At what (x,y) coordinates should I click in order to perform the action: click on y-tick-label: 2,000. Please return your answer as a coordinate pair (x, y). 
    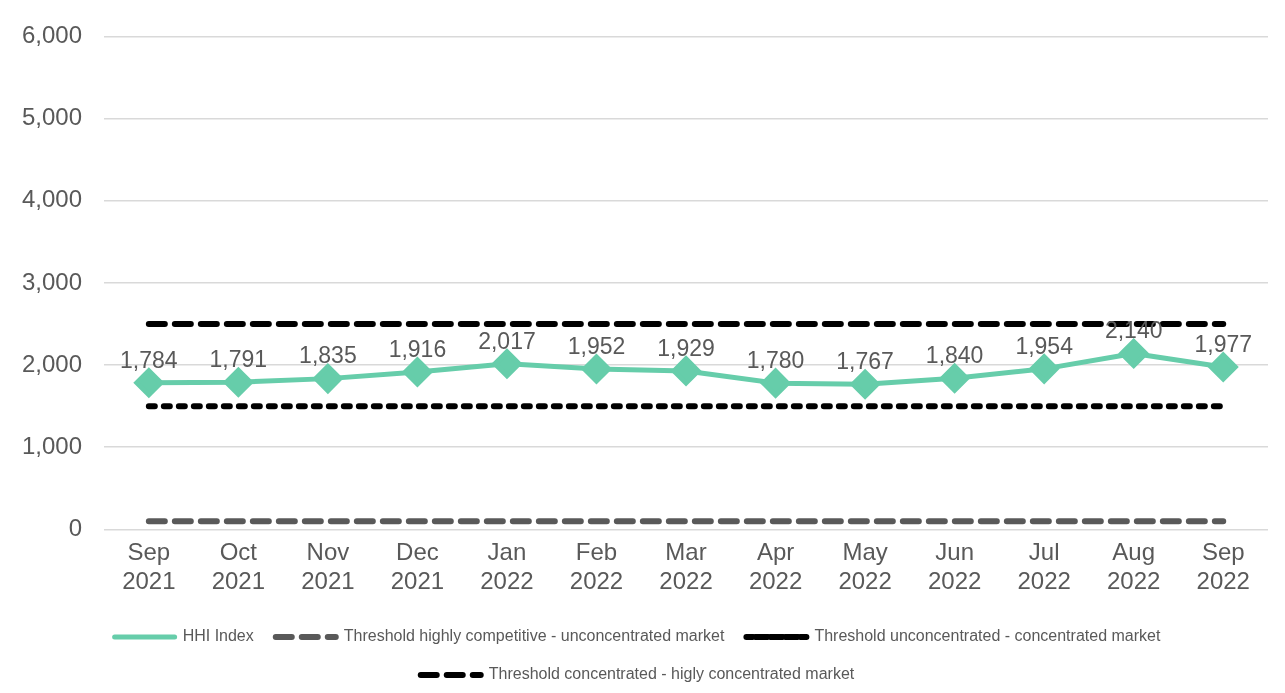
    Looking at the image, I should click on (52, 363).